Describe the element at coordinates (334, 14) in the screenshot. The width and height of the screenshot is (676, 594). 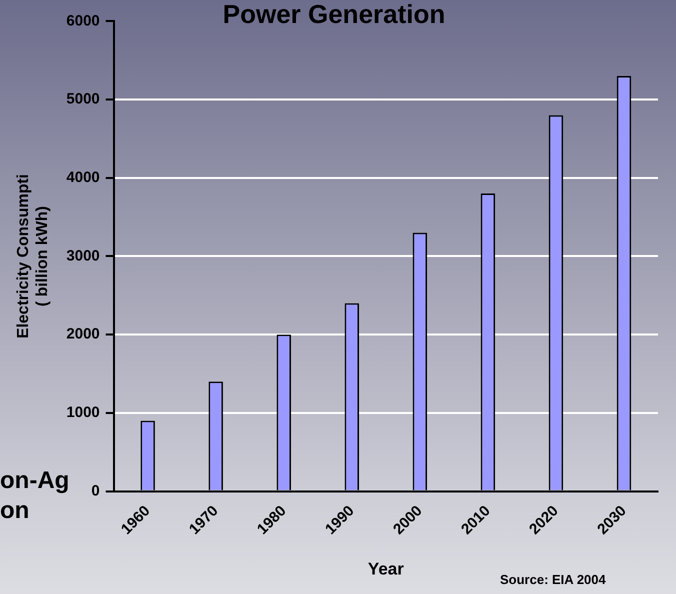
I see `chart-title: Power Generation` at that location.